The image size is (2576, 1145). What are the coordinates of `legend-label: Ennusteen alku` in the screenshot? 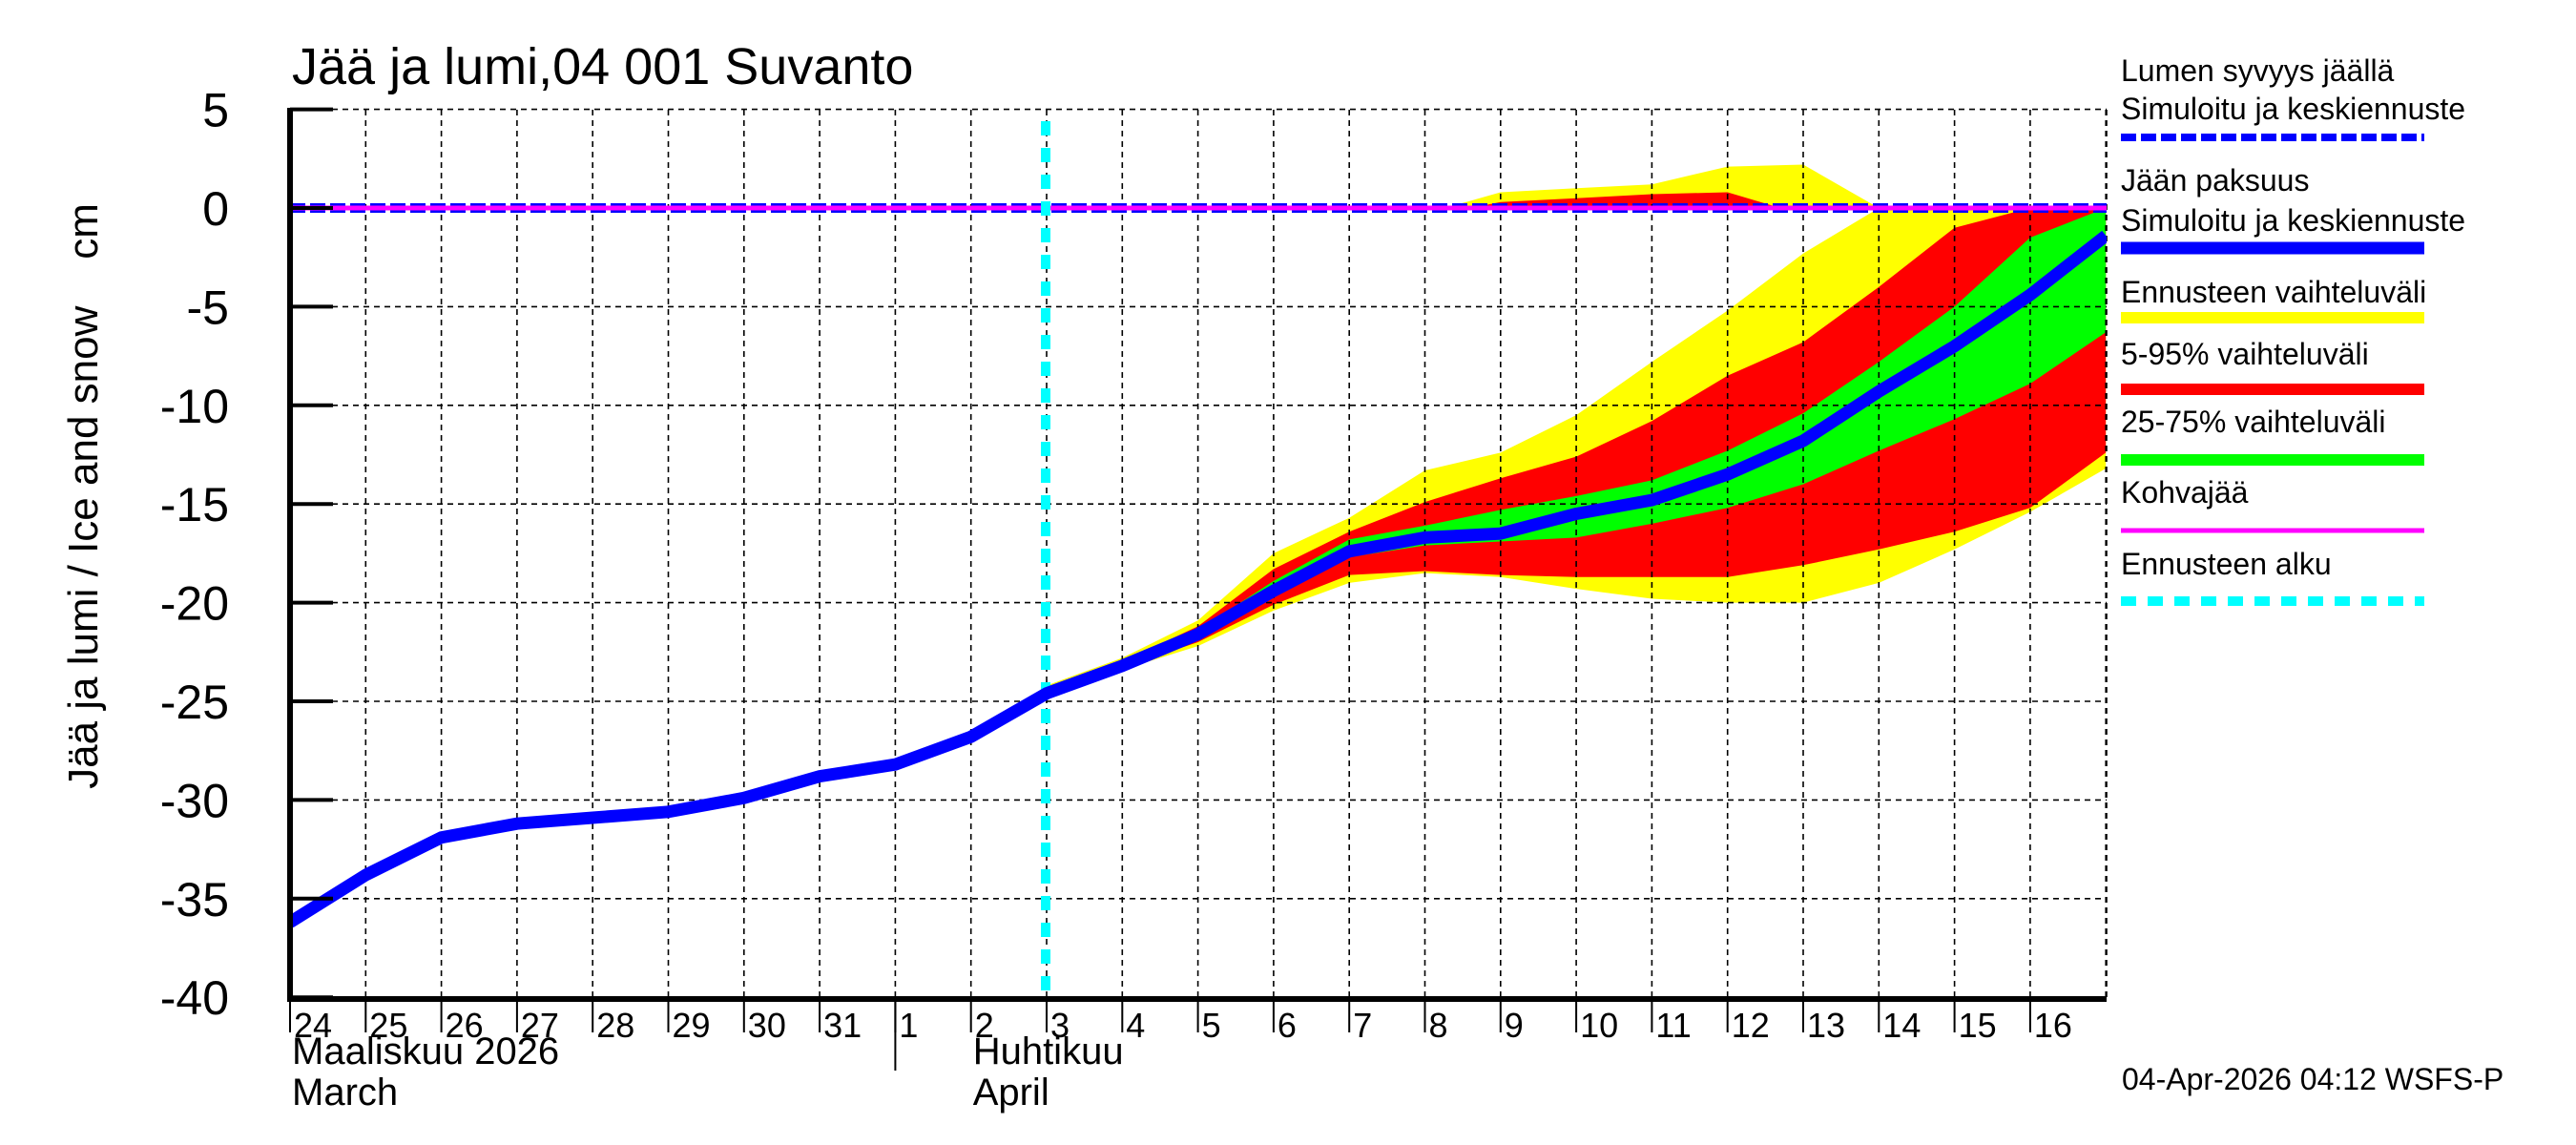 It's located at (2226, 564).